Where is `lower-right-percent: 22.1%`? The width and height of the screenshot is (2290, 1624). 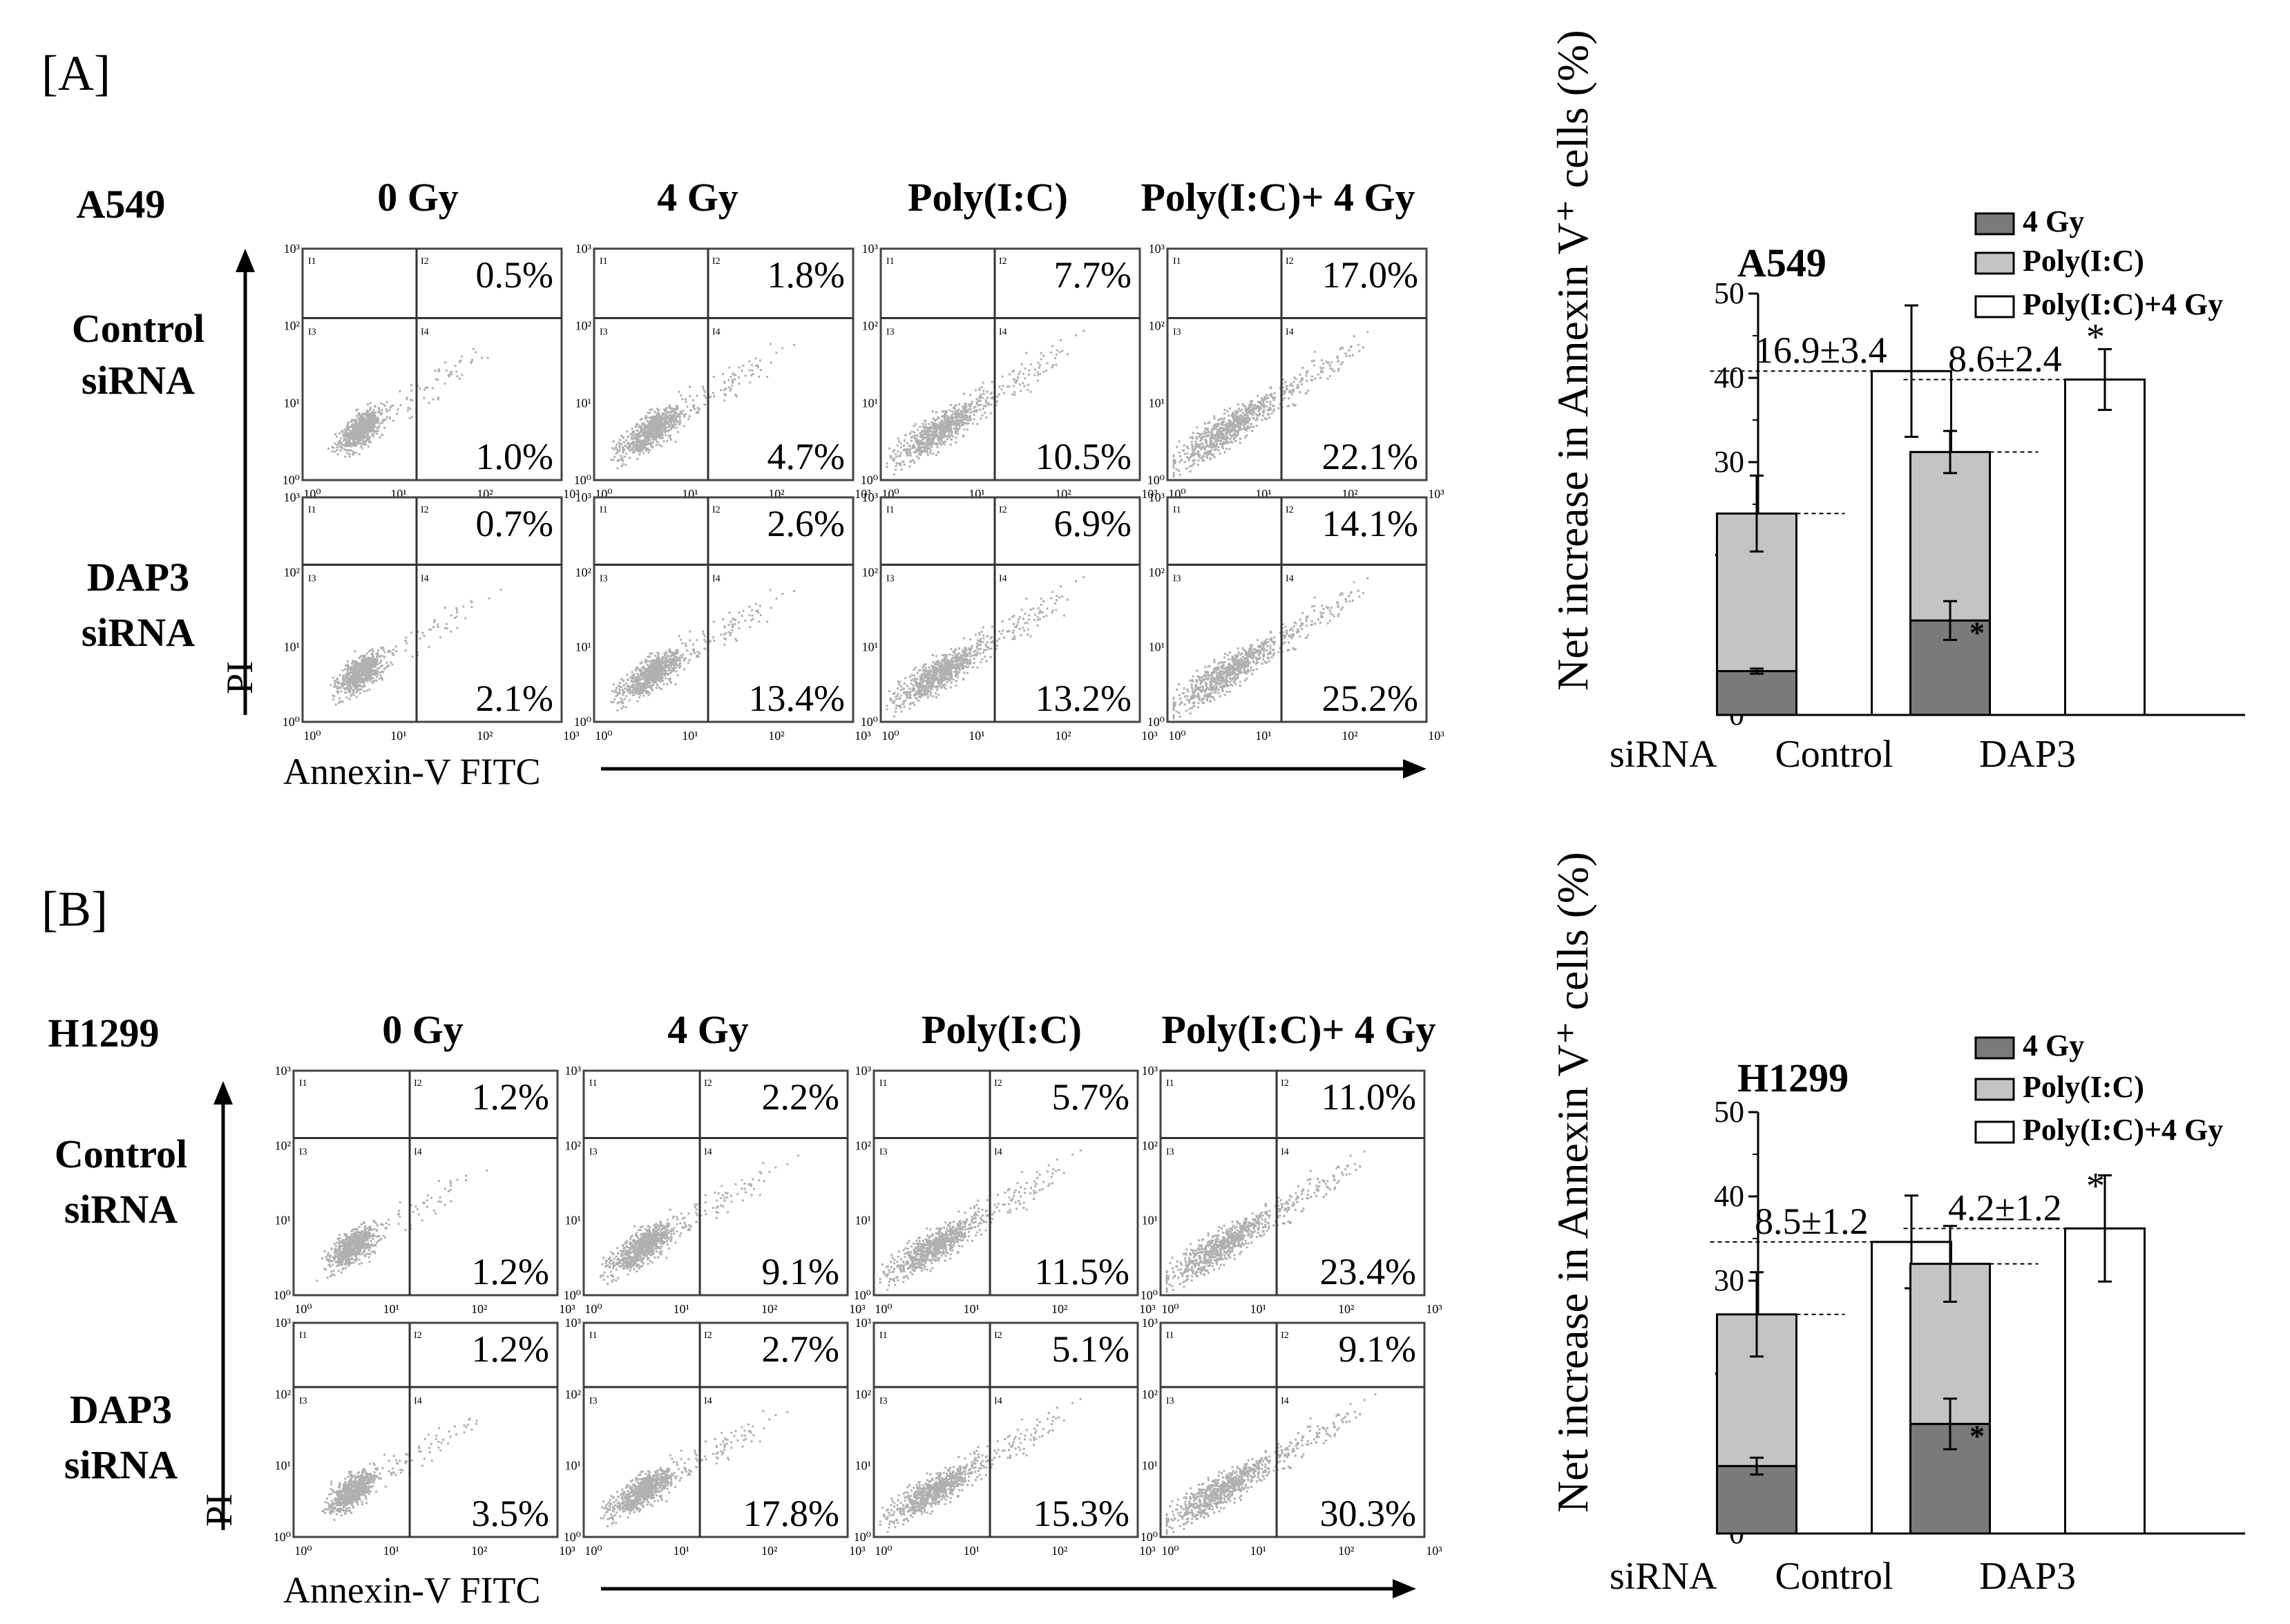
lower-right-percent: 22.1% is located at coordinates (1370, 456).